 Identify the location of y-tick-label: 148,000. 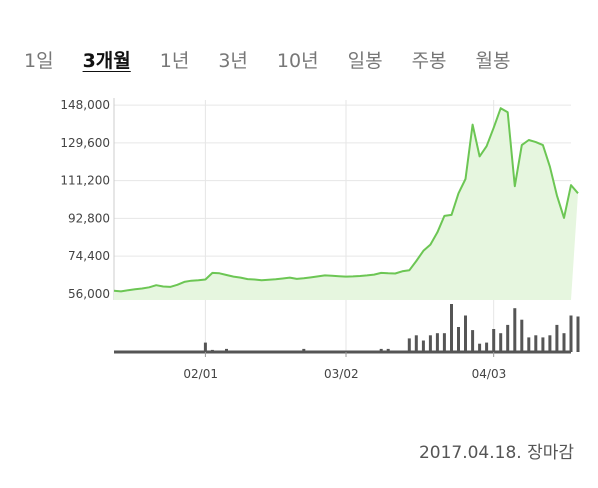
(85, 105).